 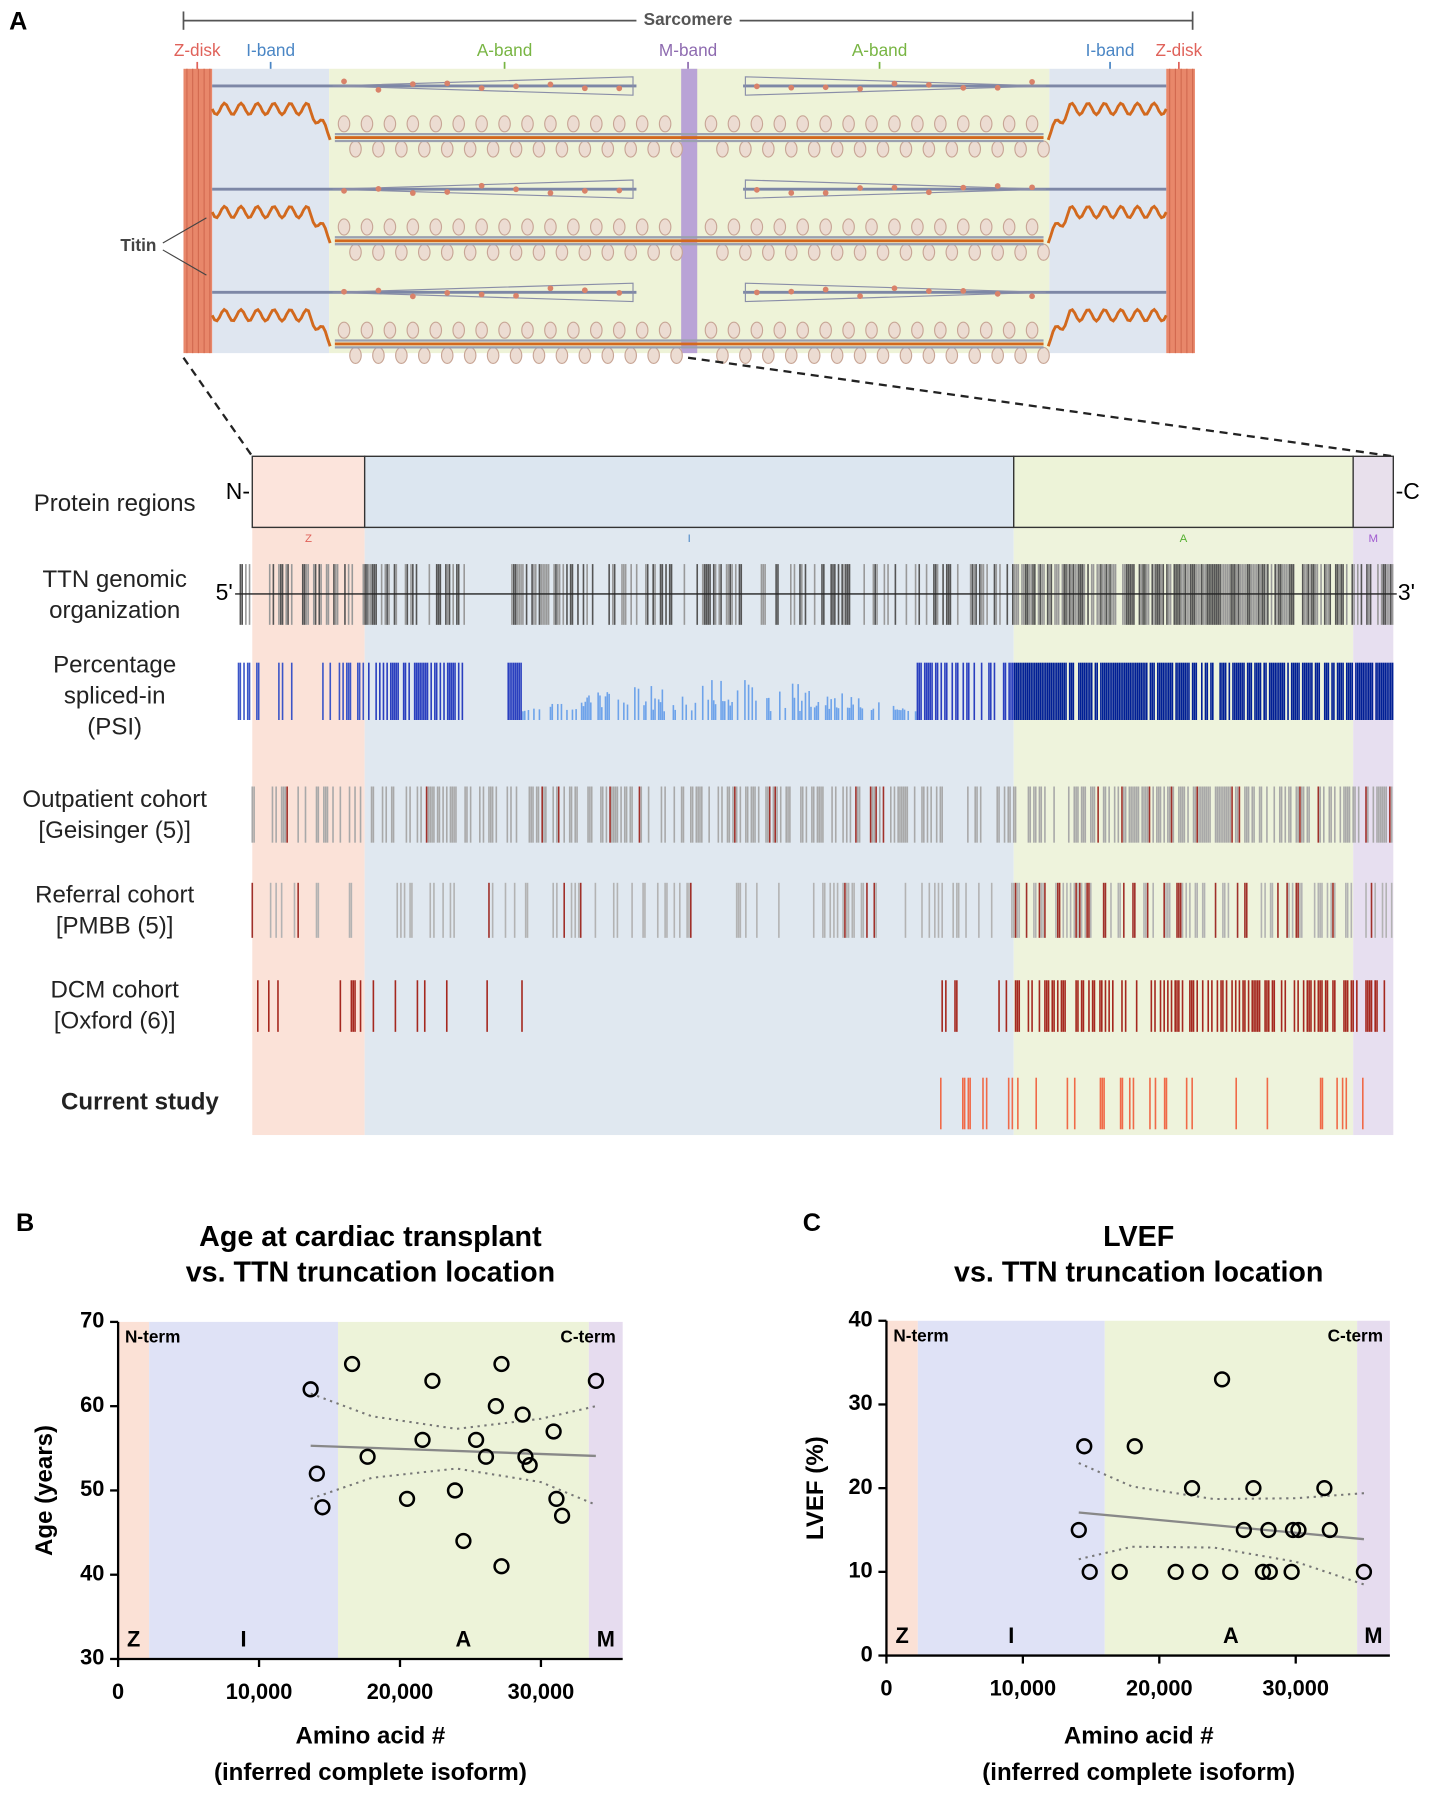 What do you see at coordinates (689, 539) in the screenshot?
I see `region-letter: I` at bounding box center [689, 539].